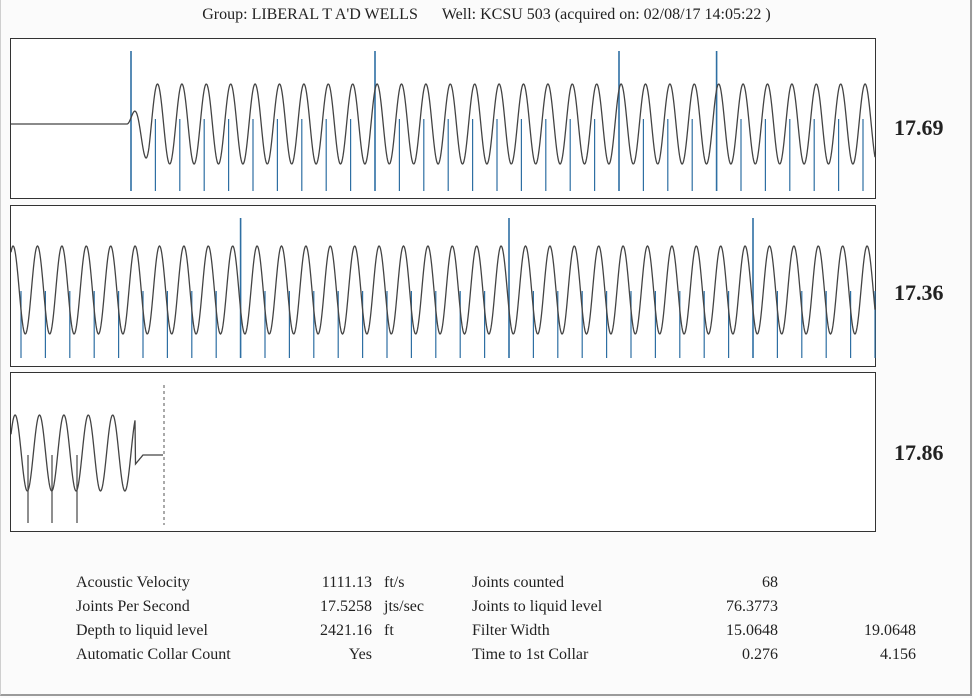 The width and height of the screenshot is (973, 698). Describe the element at coordinates (530, 654) in the screenshot. I see `stat-label-right: Time to 1st Collar` at that location.